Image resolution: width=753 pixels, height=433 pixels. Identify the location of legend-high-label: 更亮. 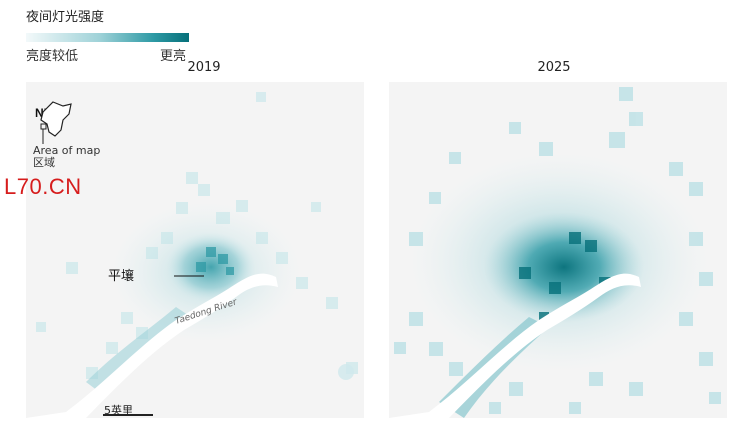
(173, 56).